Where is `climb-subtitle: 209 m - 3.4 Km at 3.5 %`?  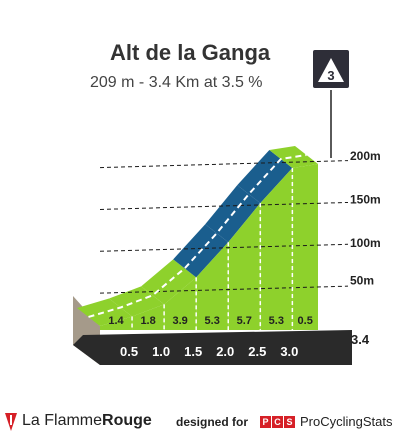
climb-subtitle: 209 m - 3.4 Km at 3.5 % is located at coordinates (176, 82).